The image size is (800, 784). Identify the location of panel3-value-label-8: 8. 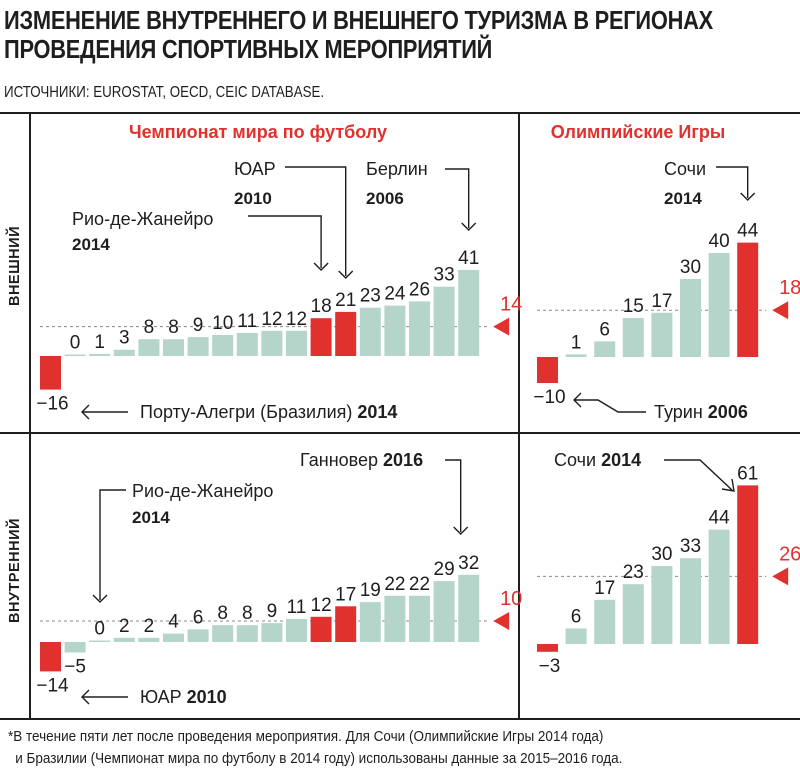
(222, 613).